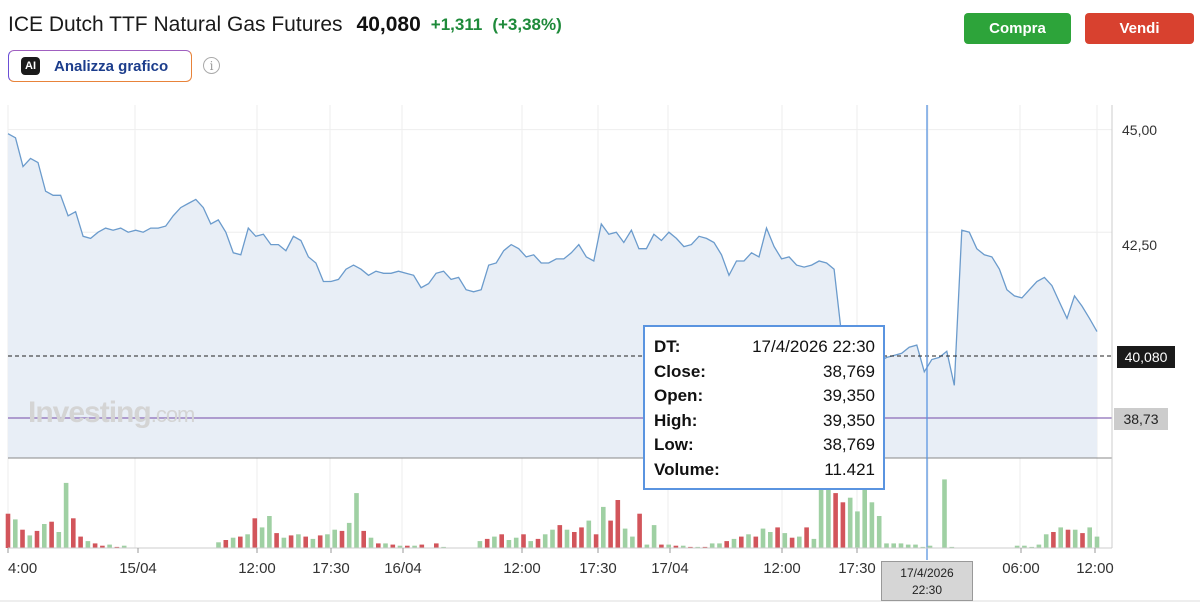 Image resolution: width=1200 pixels, height=605 pixels. I want to click on time-tick-label: 06:00, so click(1021, 568).